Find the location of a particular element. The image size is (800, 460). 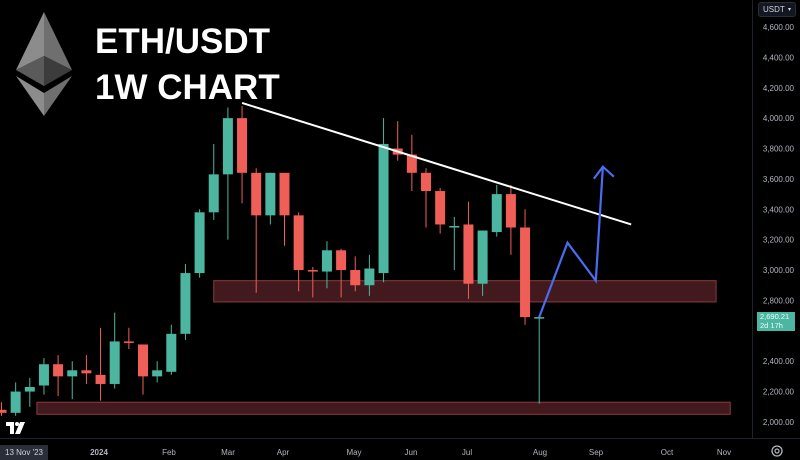

resistance-trendline is located at coordinates (436, 163).